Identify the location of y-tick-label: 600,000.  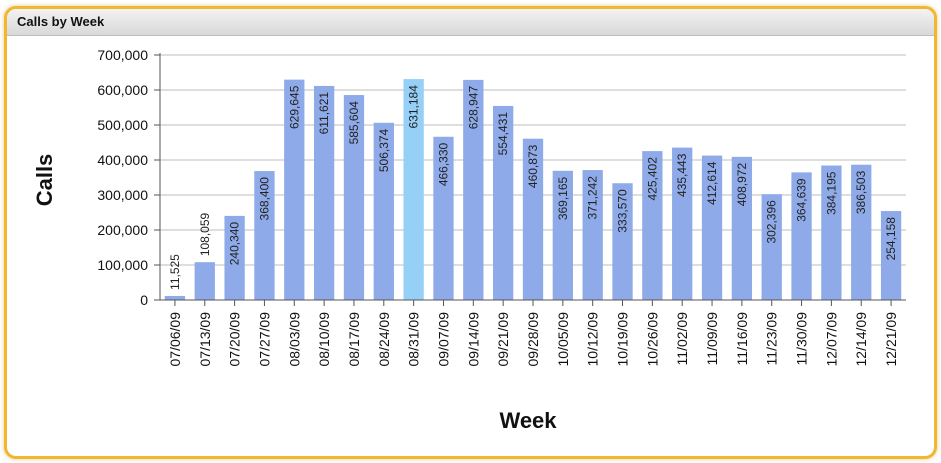
(122, 90).